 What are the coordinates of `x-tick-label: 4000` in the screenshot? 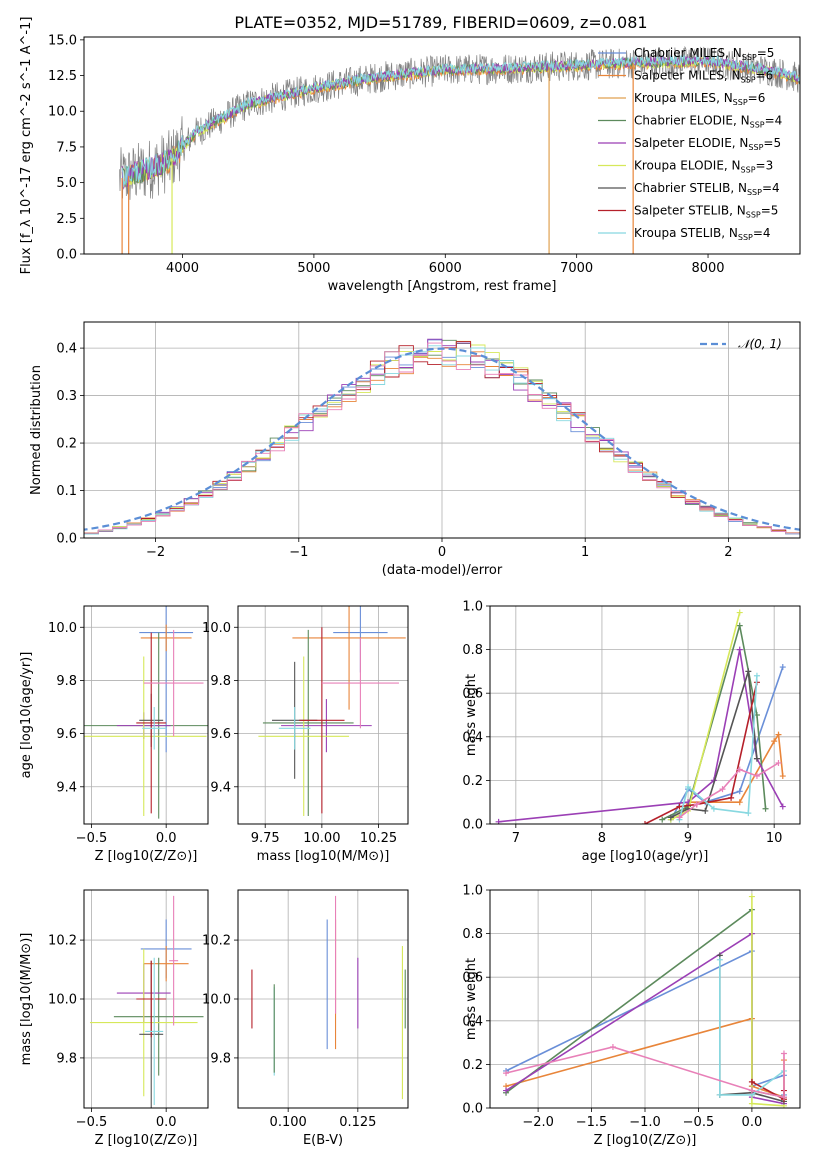 It's located at (182, 268).